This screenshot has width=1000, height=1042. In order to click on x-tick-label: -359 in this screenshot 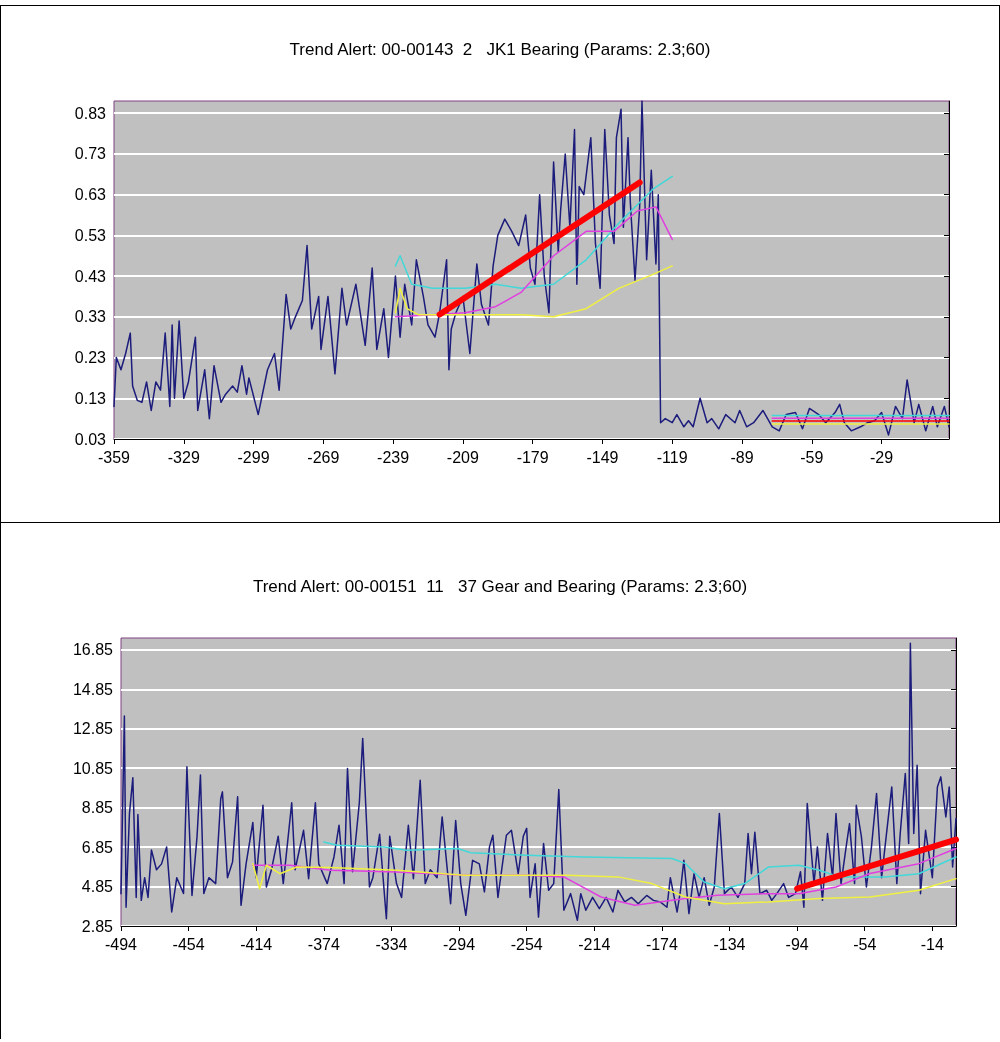, I will do `click(114, 457)`.